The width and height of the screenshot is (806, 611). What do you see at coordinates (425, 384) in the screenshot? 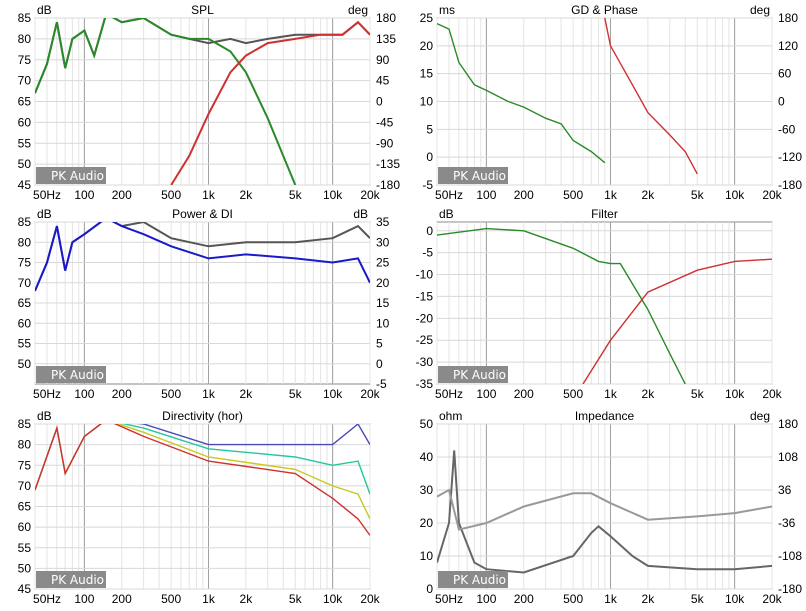
I see `y-tick-label: -35` at bounding box center [425, 384].